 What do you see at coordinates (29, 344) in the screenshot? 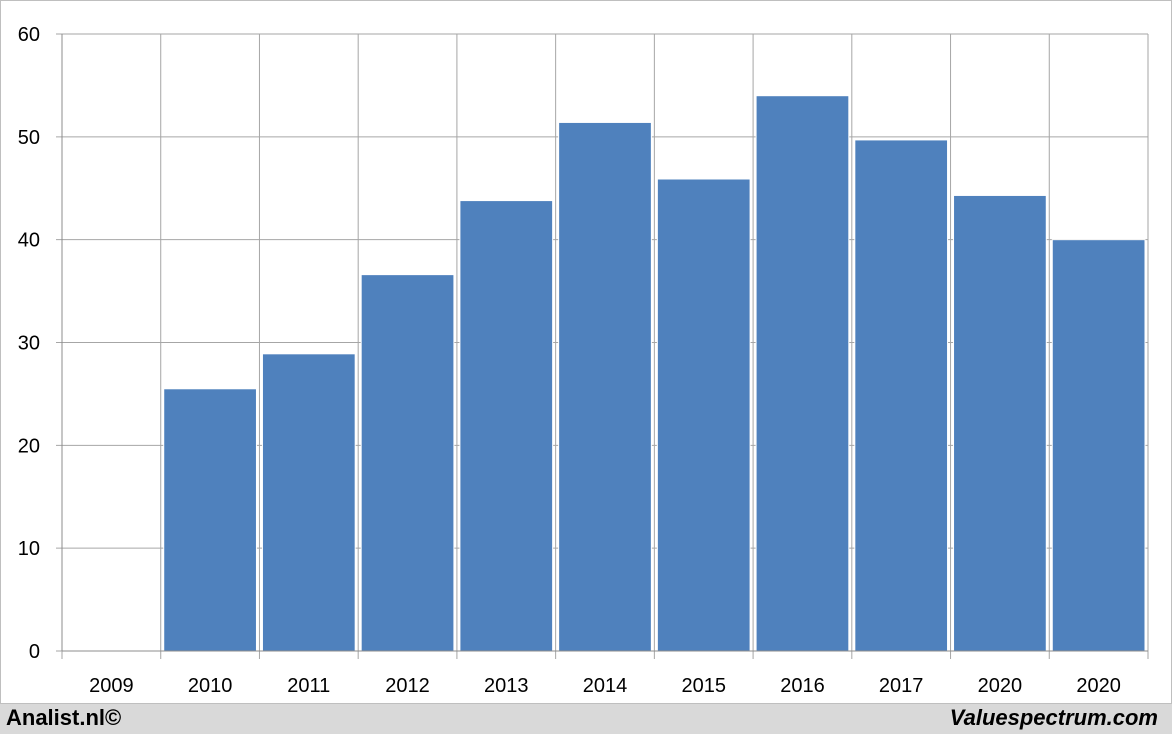
I see `y-tick-label: 30` at bounding box center [29, 344].